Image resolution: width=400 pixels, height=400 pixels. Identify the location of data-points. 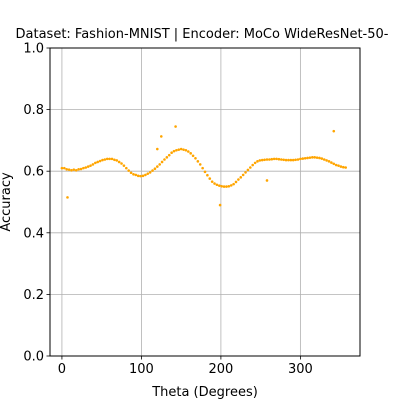
(203, 166).